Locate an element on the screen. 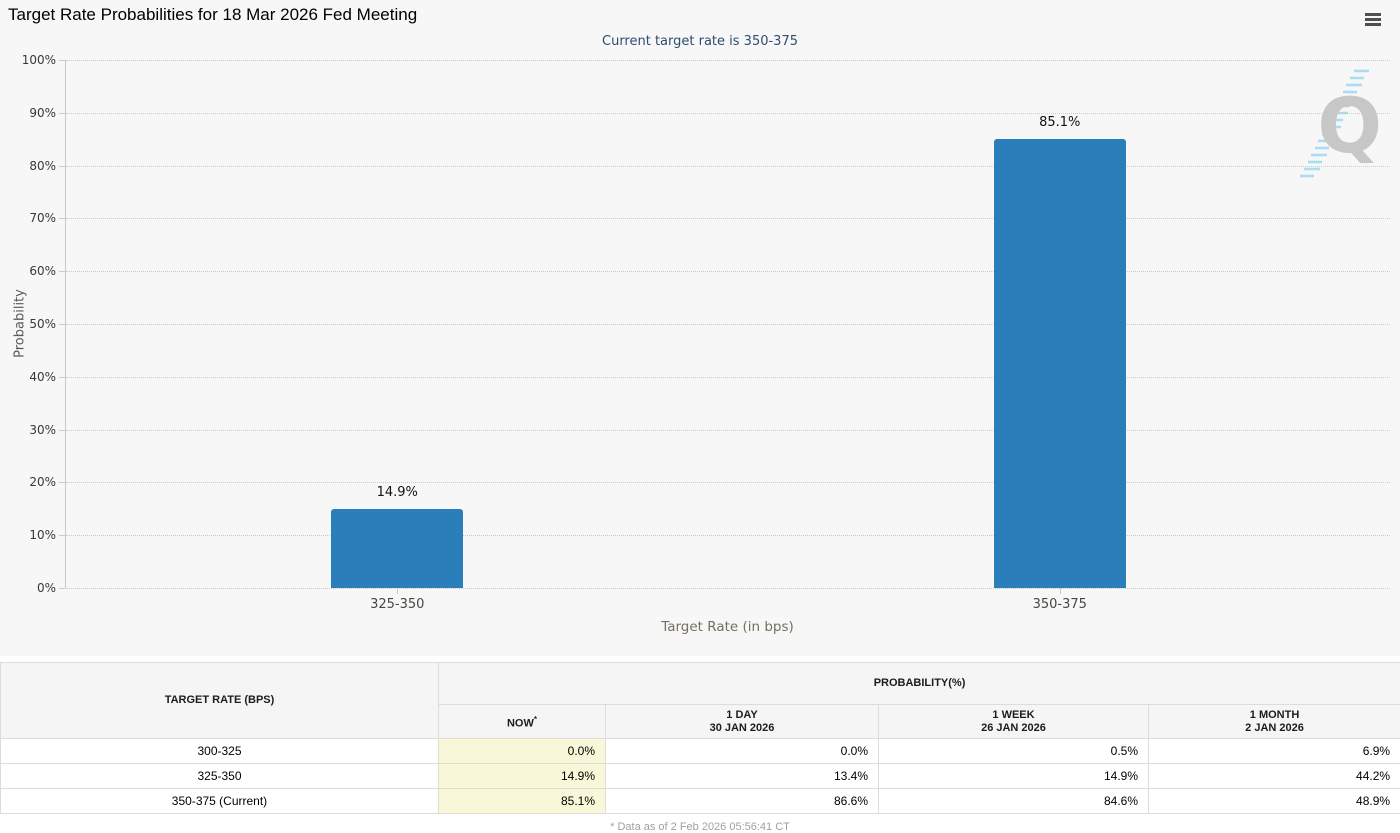 The width and height of the screenshot is (1400, 833). table-header-row: TARGET RATE (BPS) PROBABILITY(%) is located at coordinates (700, 684).